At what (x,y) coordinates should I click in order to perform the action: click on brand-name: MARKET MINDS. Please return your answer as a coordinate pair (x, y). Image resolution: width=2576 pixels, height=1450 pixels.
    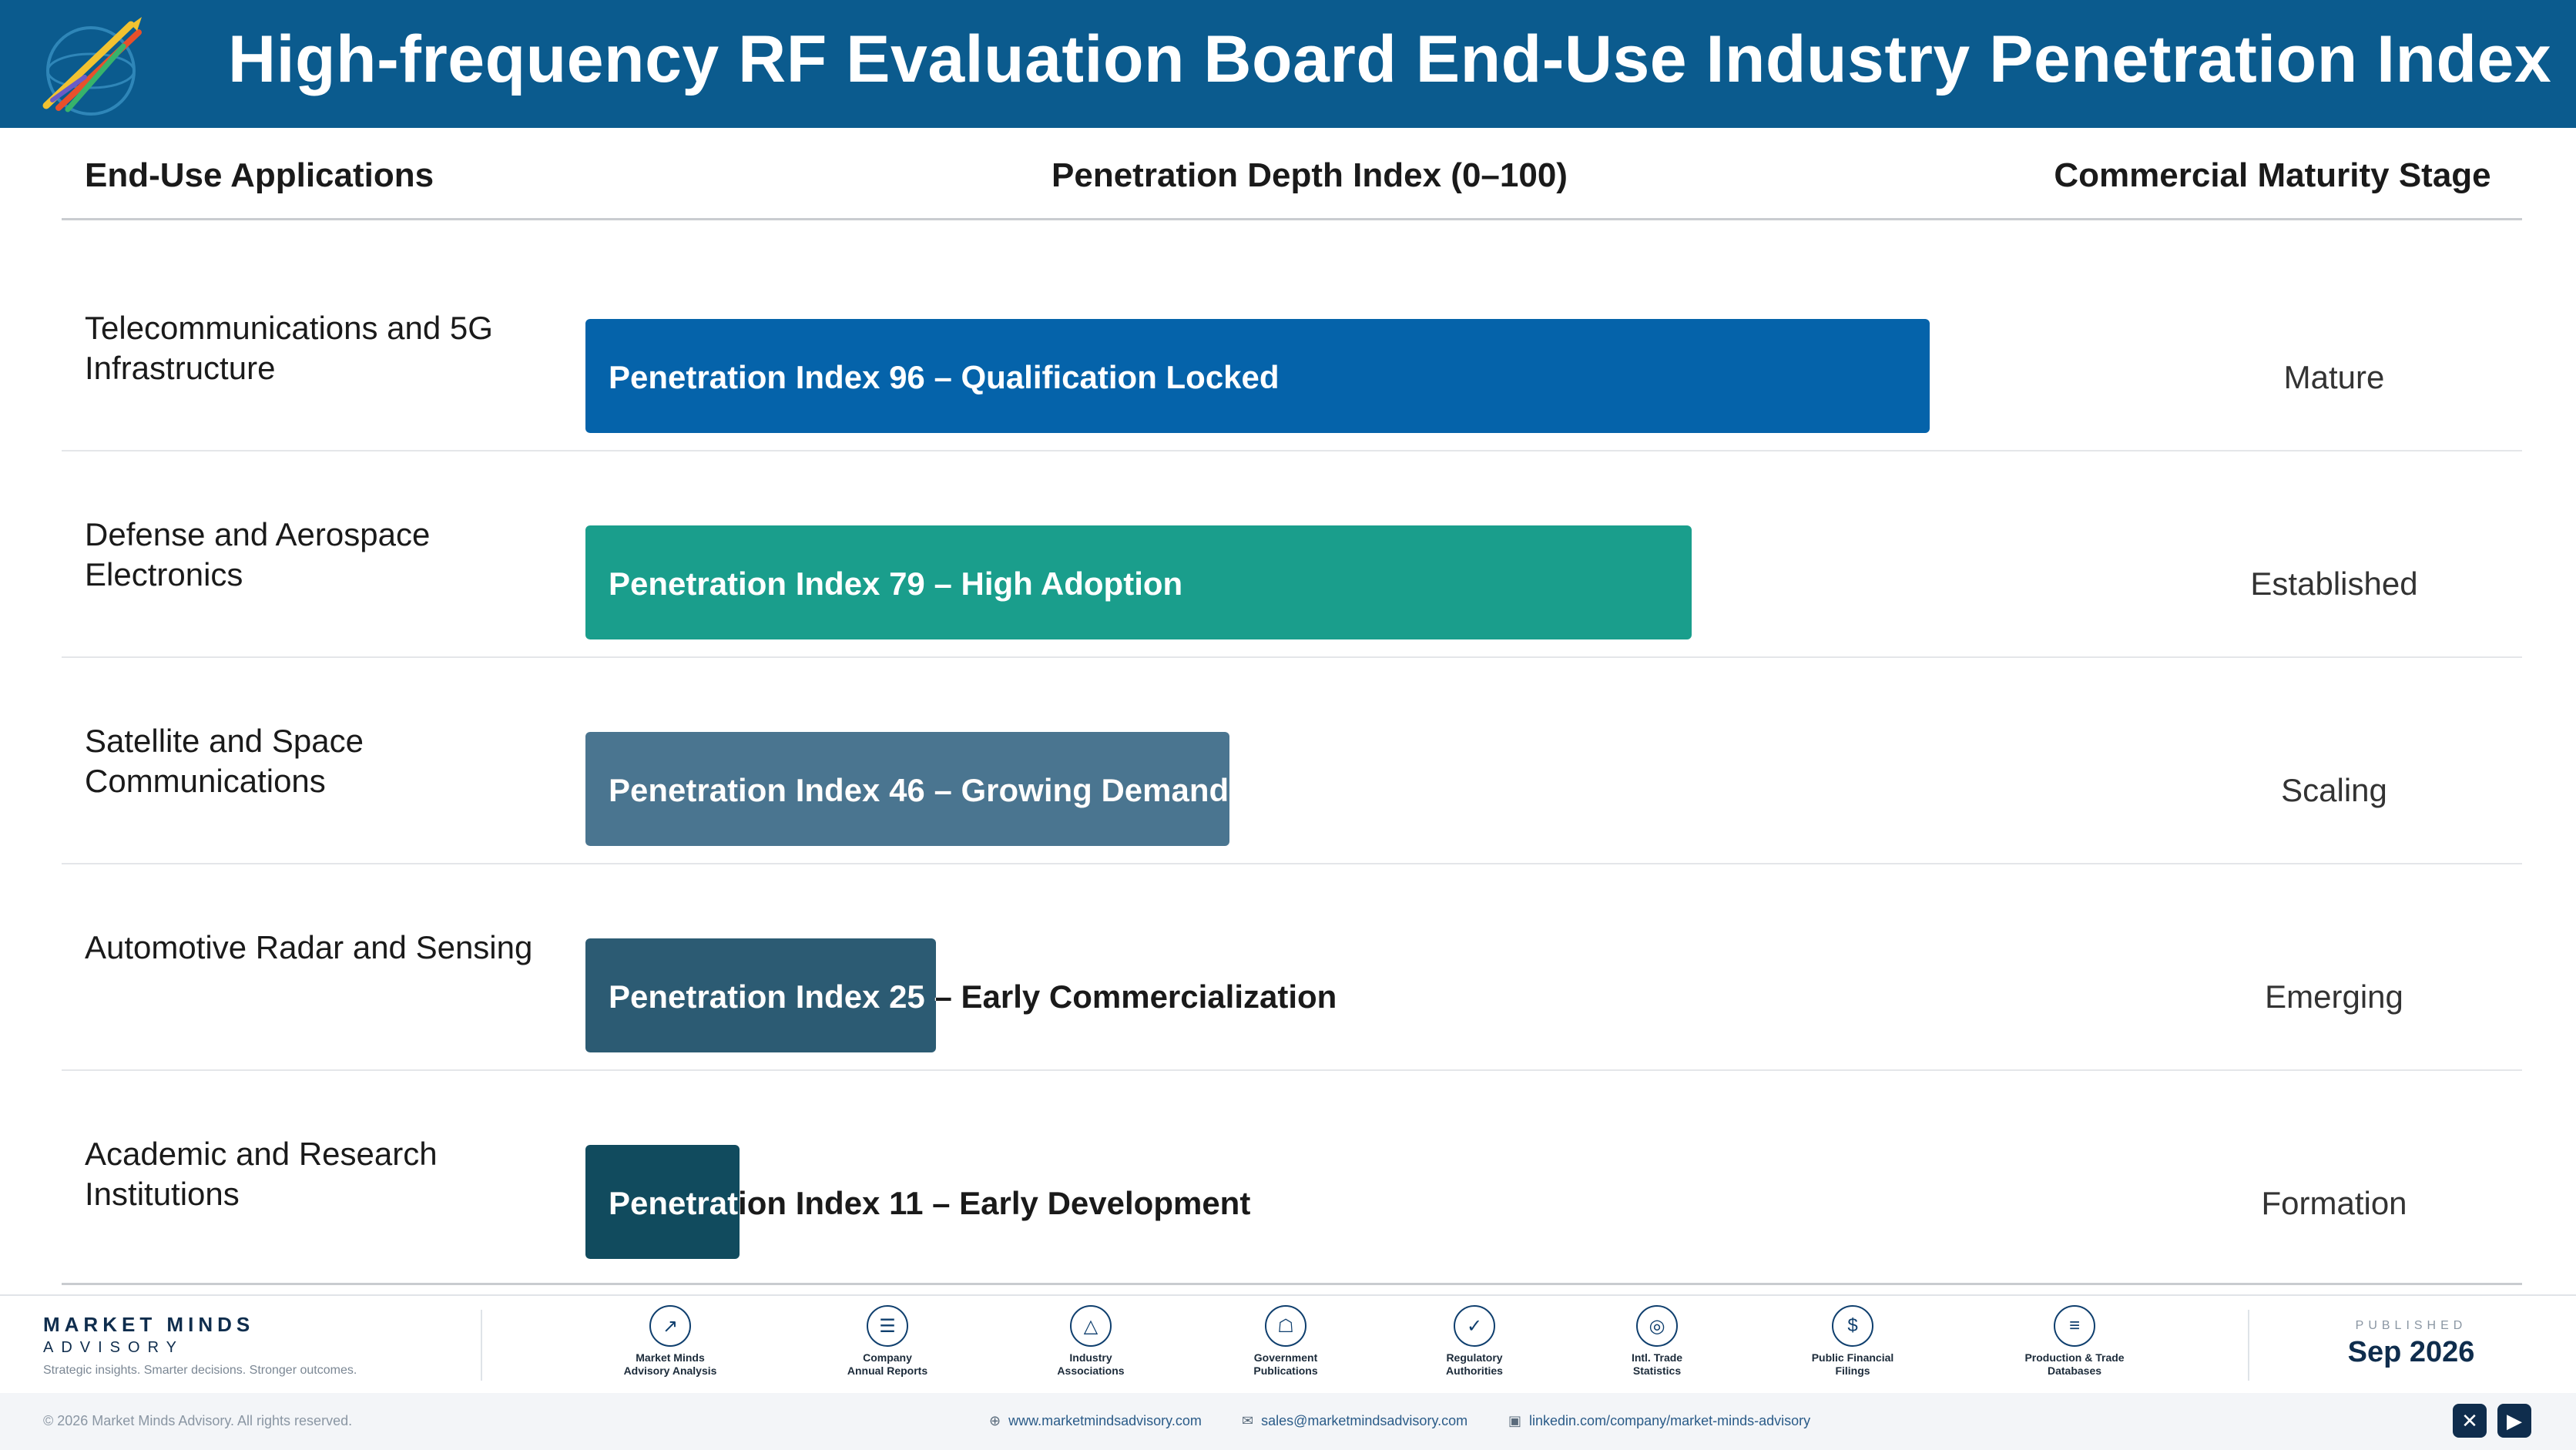
    Looking at the image, I should click on (149, 1324).